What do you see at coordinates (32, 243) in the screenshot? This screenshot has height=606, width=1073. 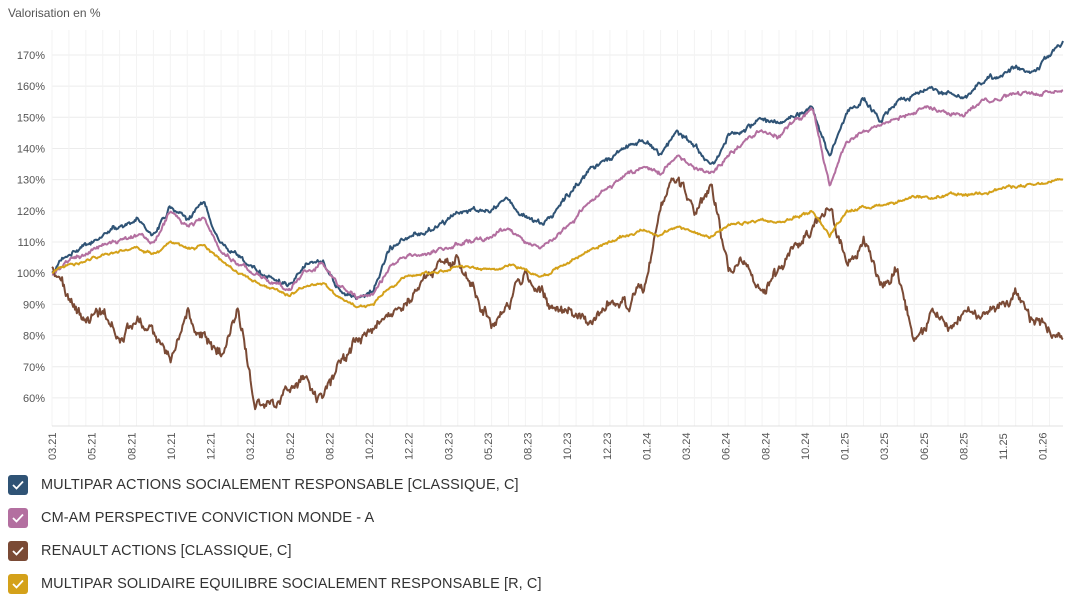 I see `y-tick-label: 110%` at bounding box center [32, 243].